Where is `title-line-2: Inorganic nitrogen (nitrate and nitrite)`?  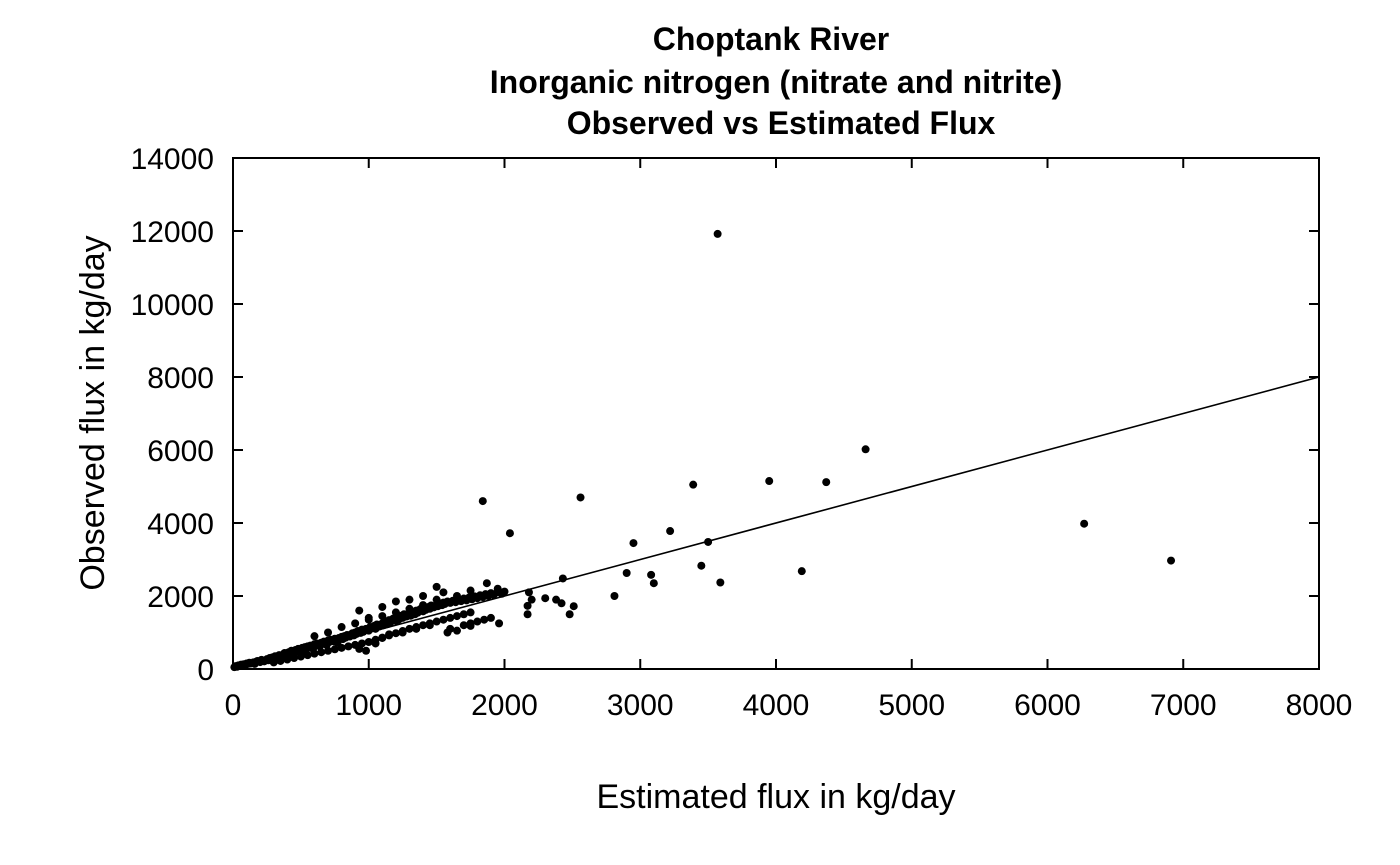
title-line-2: Inorganic nitrogen (nitrate and nitrite) is located at coordinates (776, 82).